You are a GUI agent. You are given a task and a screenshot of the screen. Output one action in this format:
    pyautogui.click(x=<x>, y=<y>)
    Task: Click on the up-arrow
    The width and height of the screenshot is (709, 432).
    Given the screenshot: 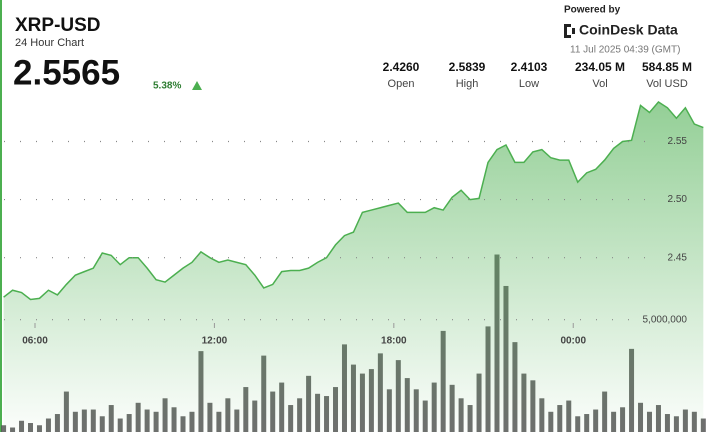 What is the action you would take?
    pyautogui.click(x=197, y=85)
    